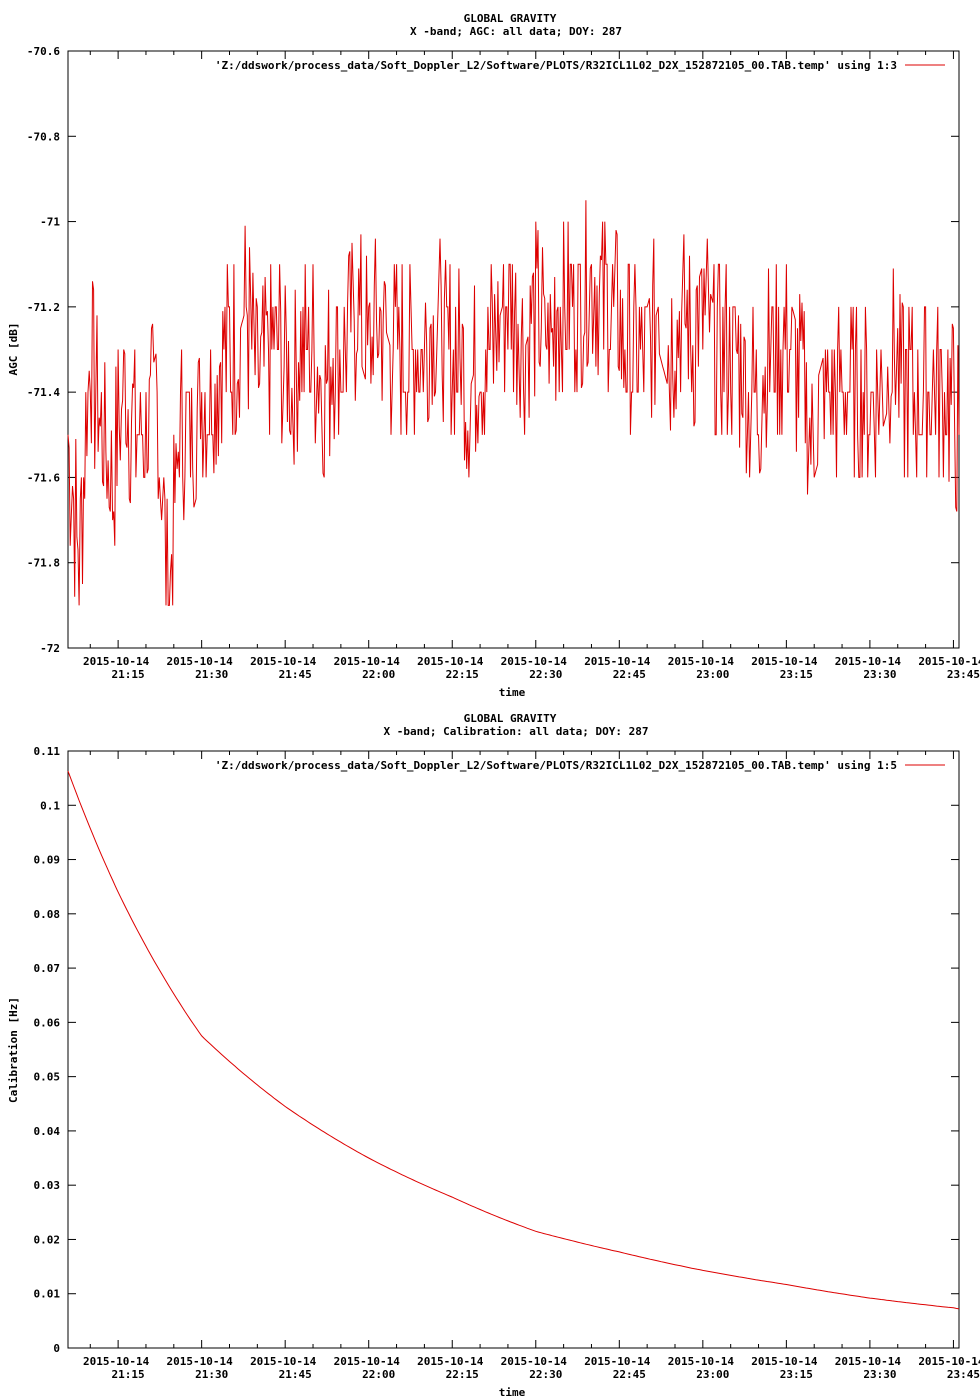 Image resolution: width=980 pixels, height=1400 pixels. I want to click on y-tick-label: 0.05, so click(47, 1077).